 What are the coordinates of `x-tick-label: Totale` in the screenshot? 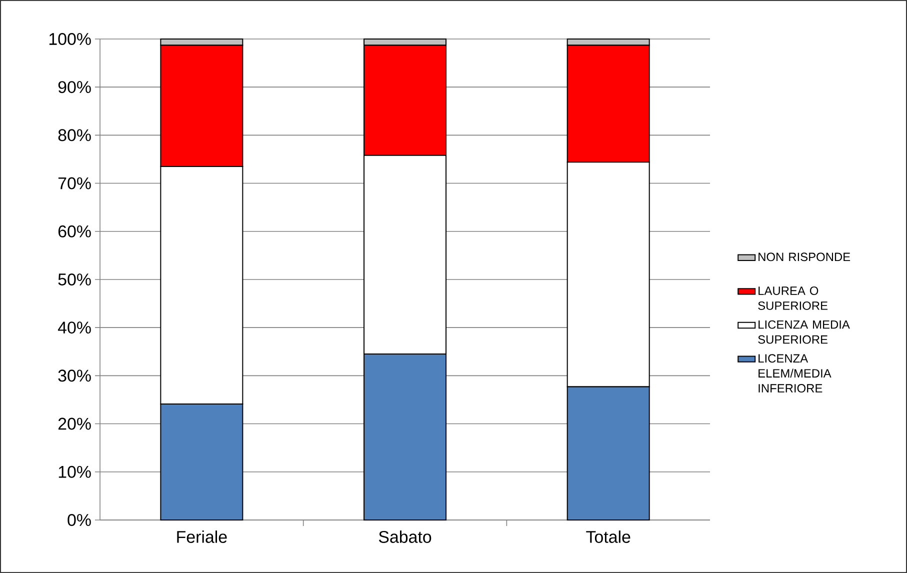 It's located at (608, 536).